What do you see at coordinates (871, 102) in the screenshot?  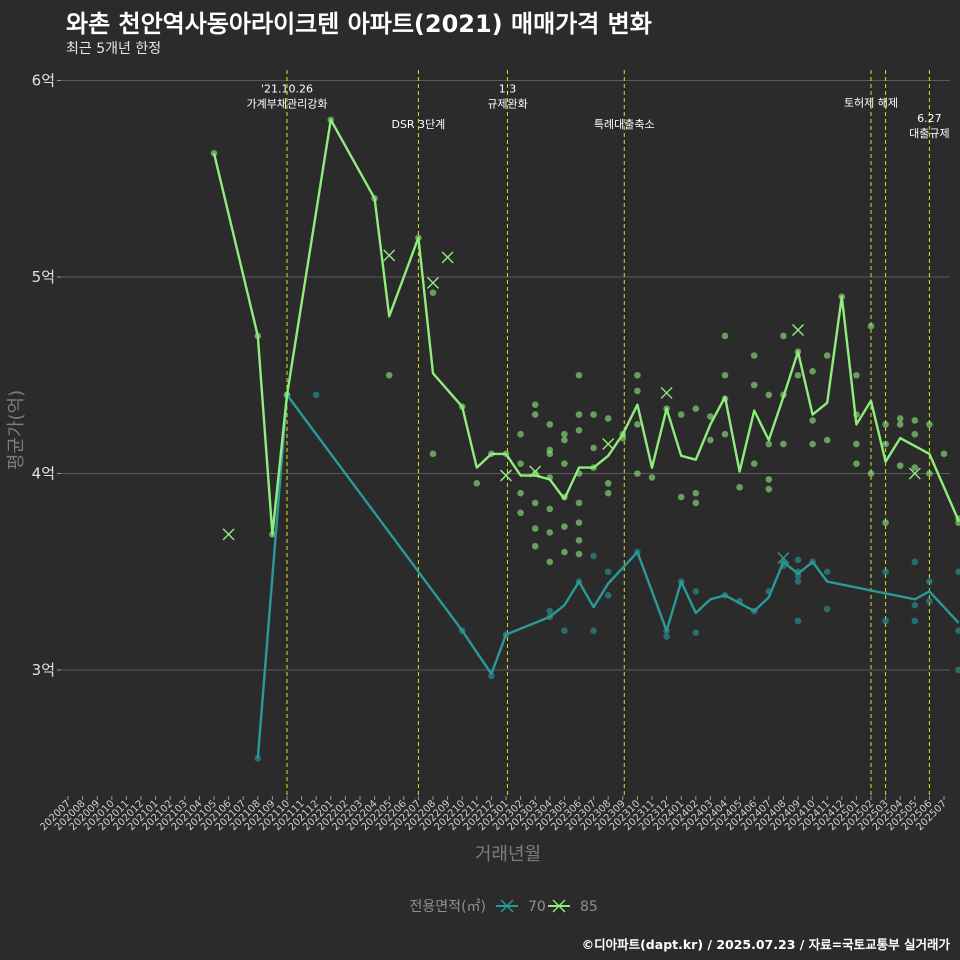 I see `event-label: 토허제 해제` at bounding box center [871, 102].